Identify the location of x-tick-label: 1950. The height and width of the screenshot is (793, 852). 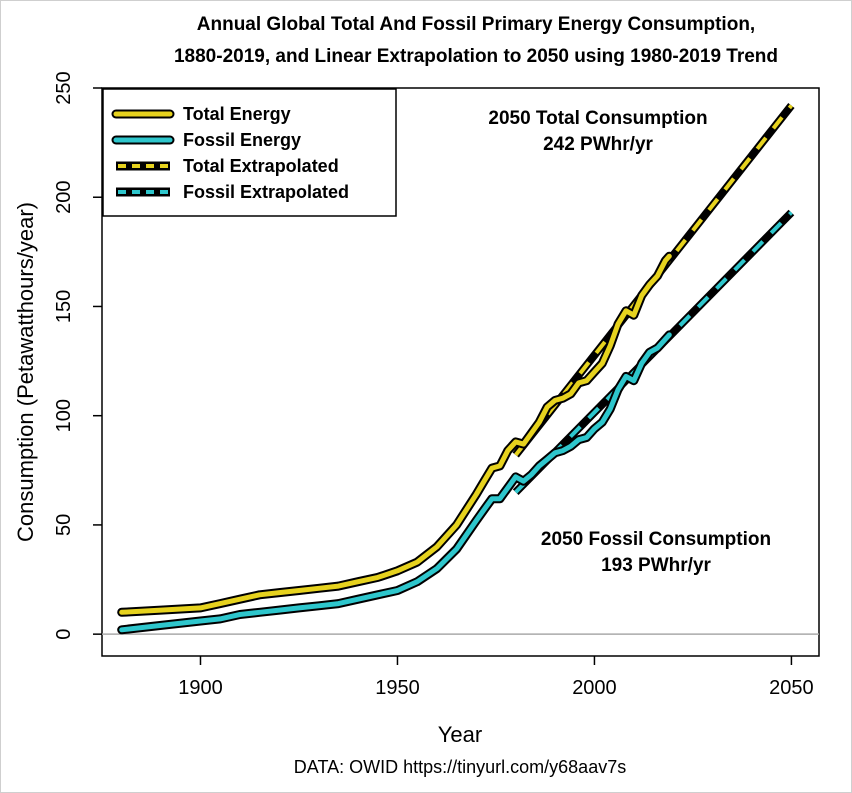
(397, 688).